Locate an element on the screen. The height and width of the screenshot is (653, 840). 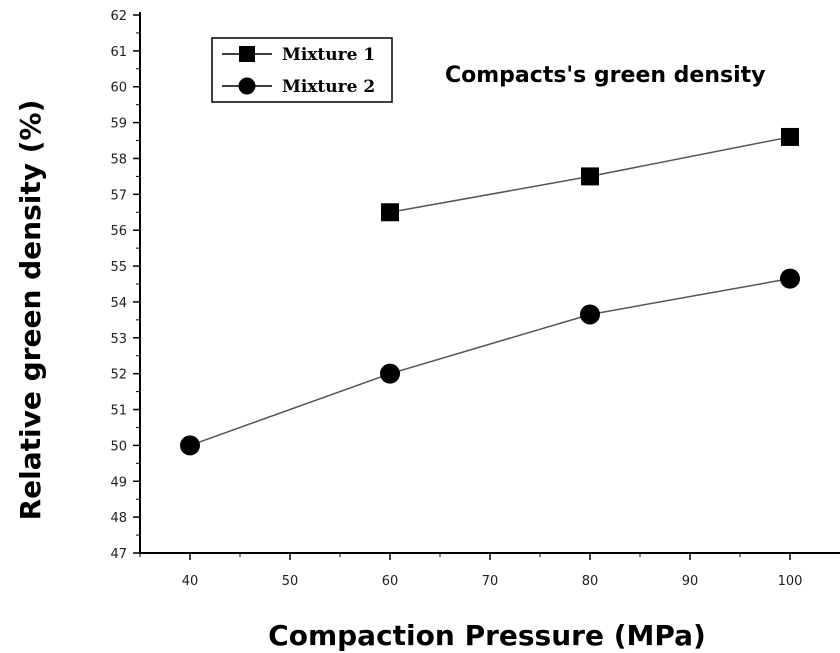
x-tick-label: 60 is located at coordinates (390, 581).